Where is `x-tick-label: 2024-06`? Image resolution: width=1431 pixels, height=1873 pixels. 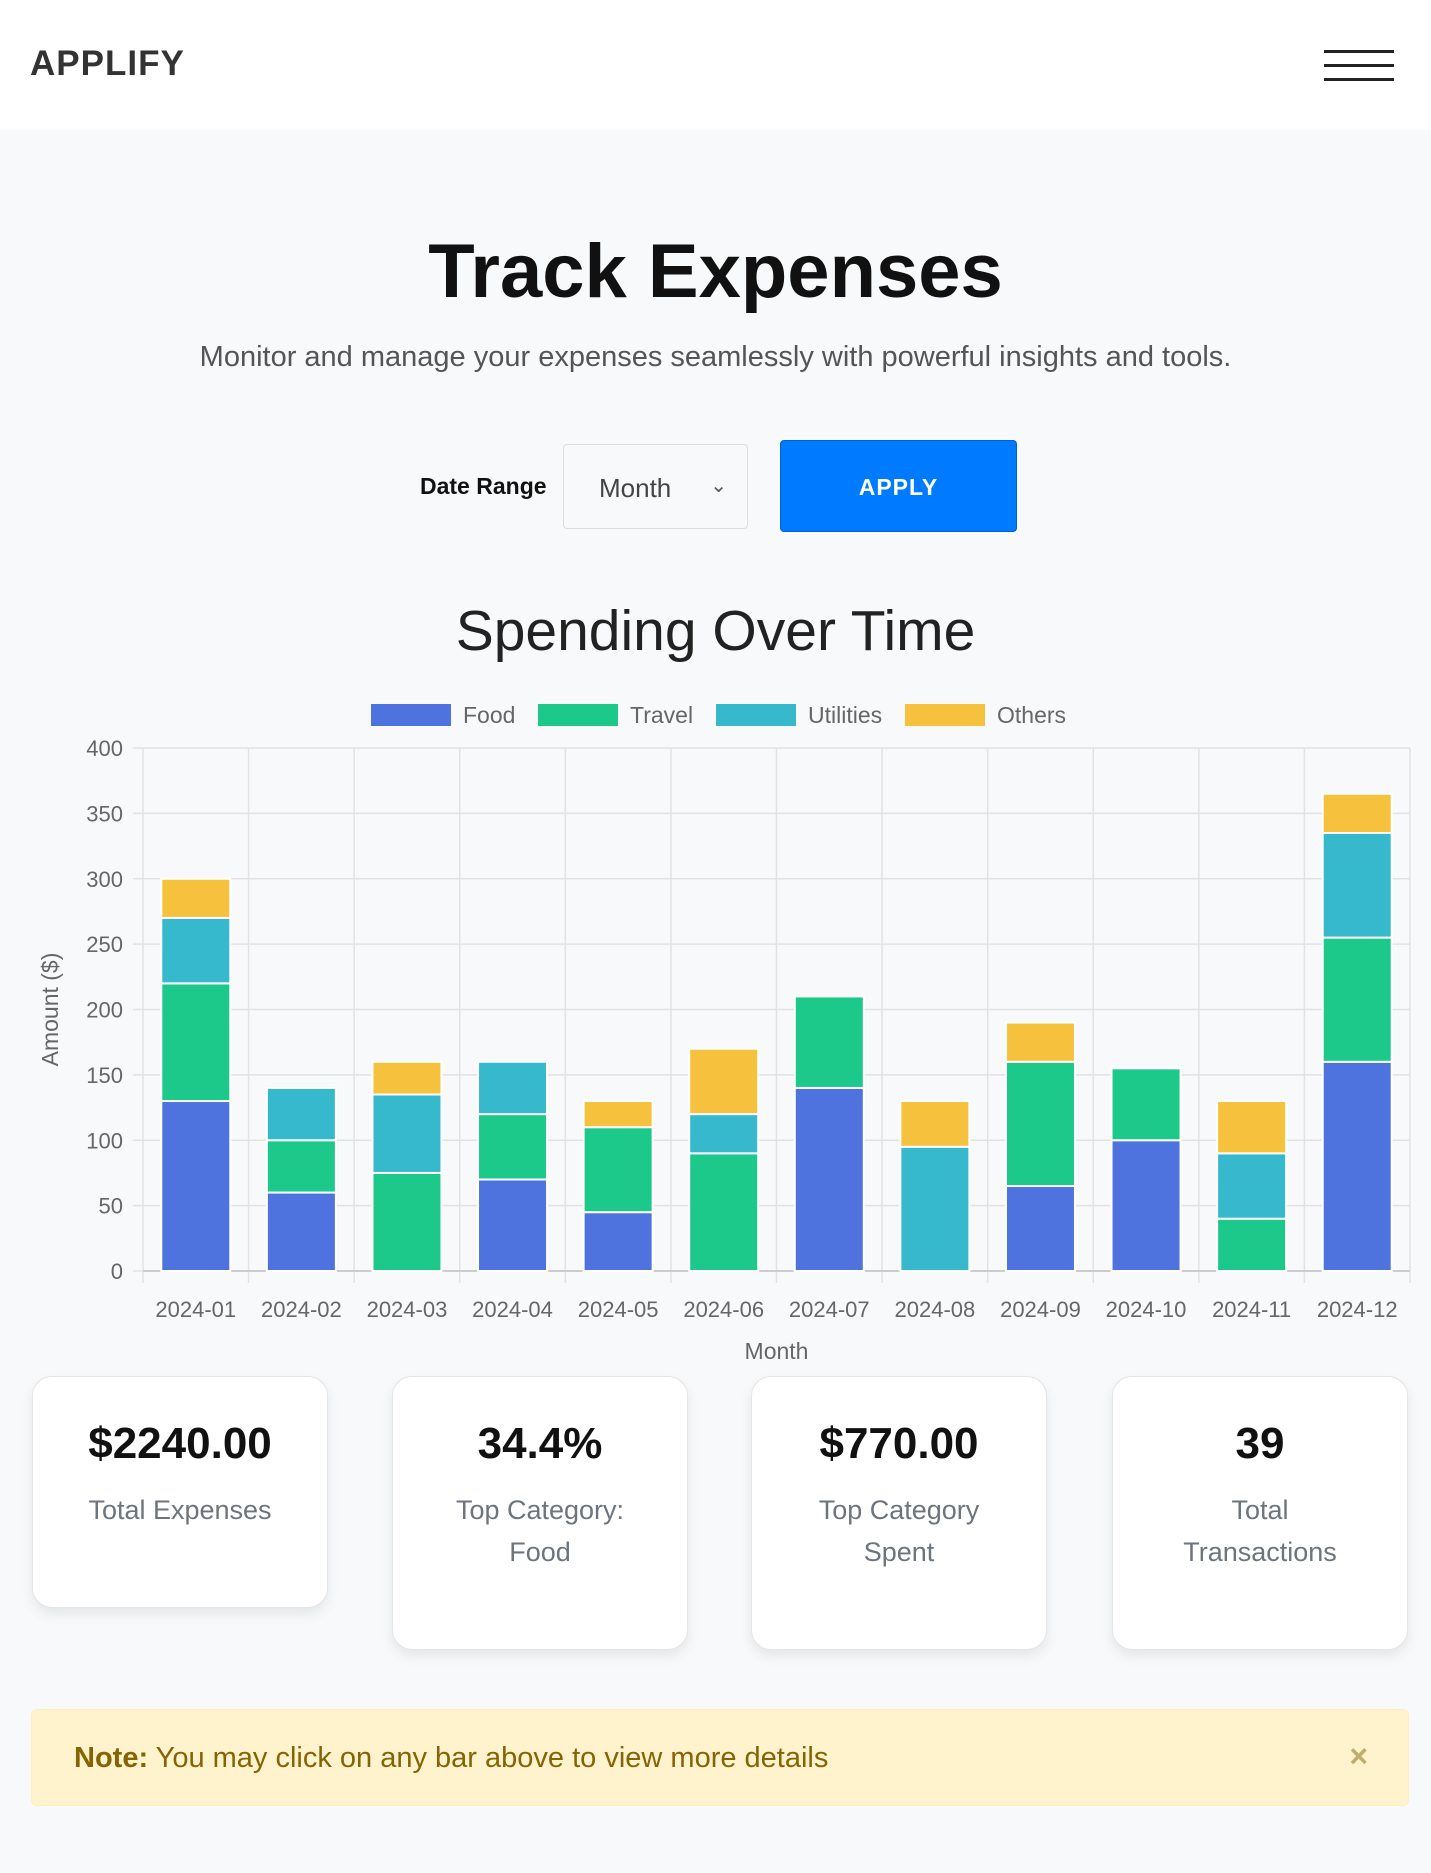
x-tick-label: 2024-06 is located at coordinates (723, 1309).